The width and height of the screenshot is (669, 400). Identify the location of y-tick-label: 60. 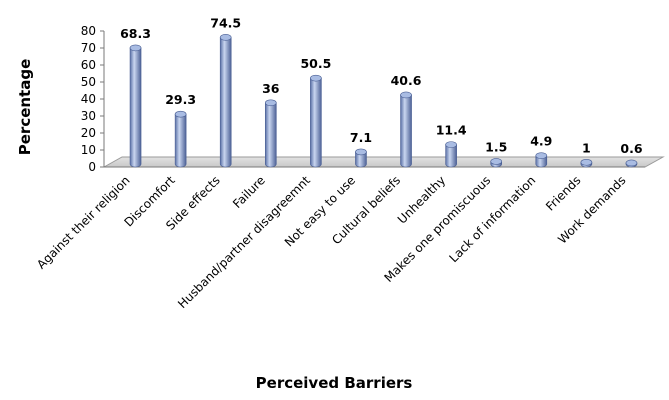
(88, 65).